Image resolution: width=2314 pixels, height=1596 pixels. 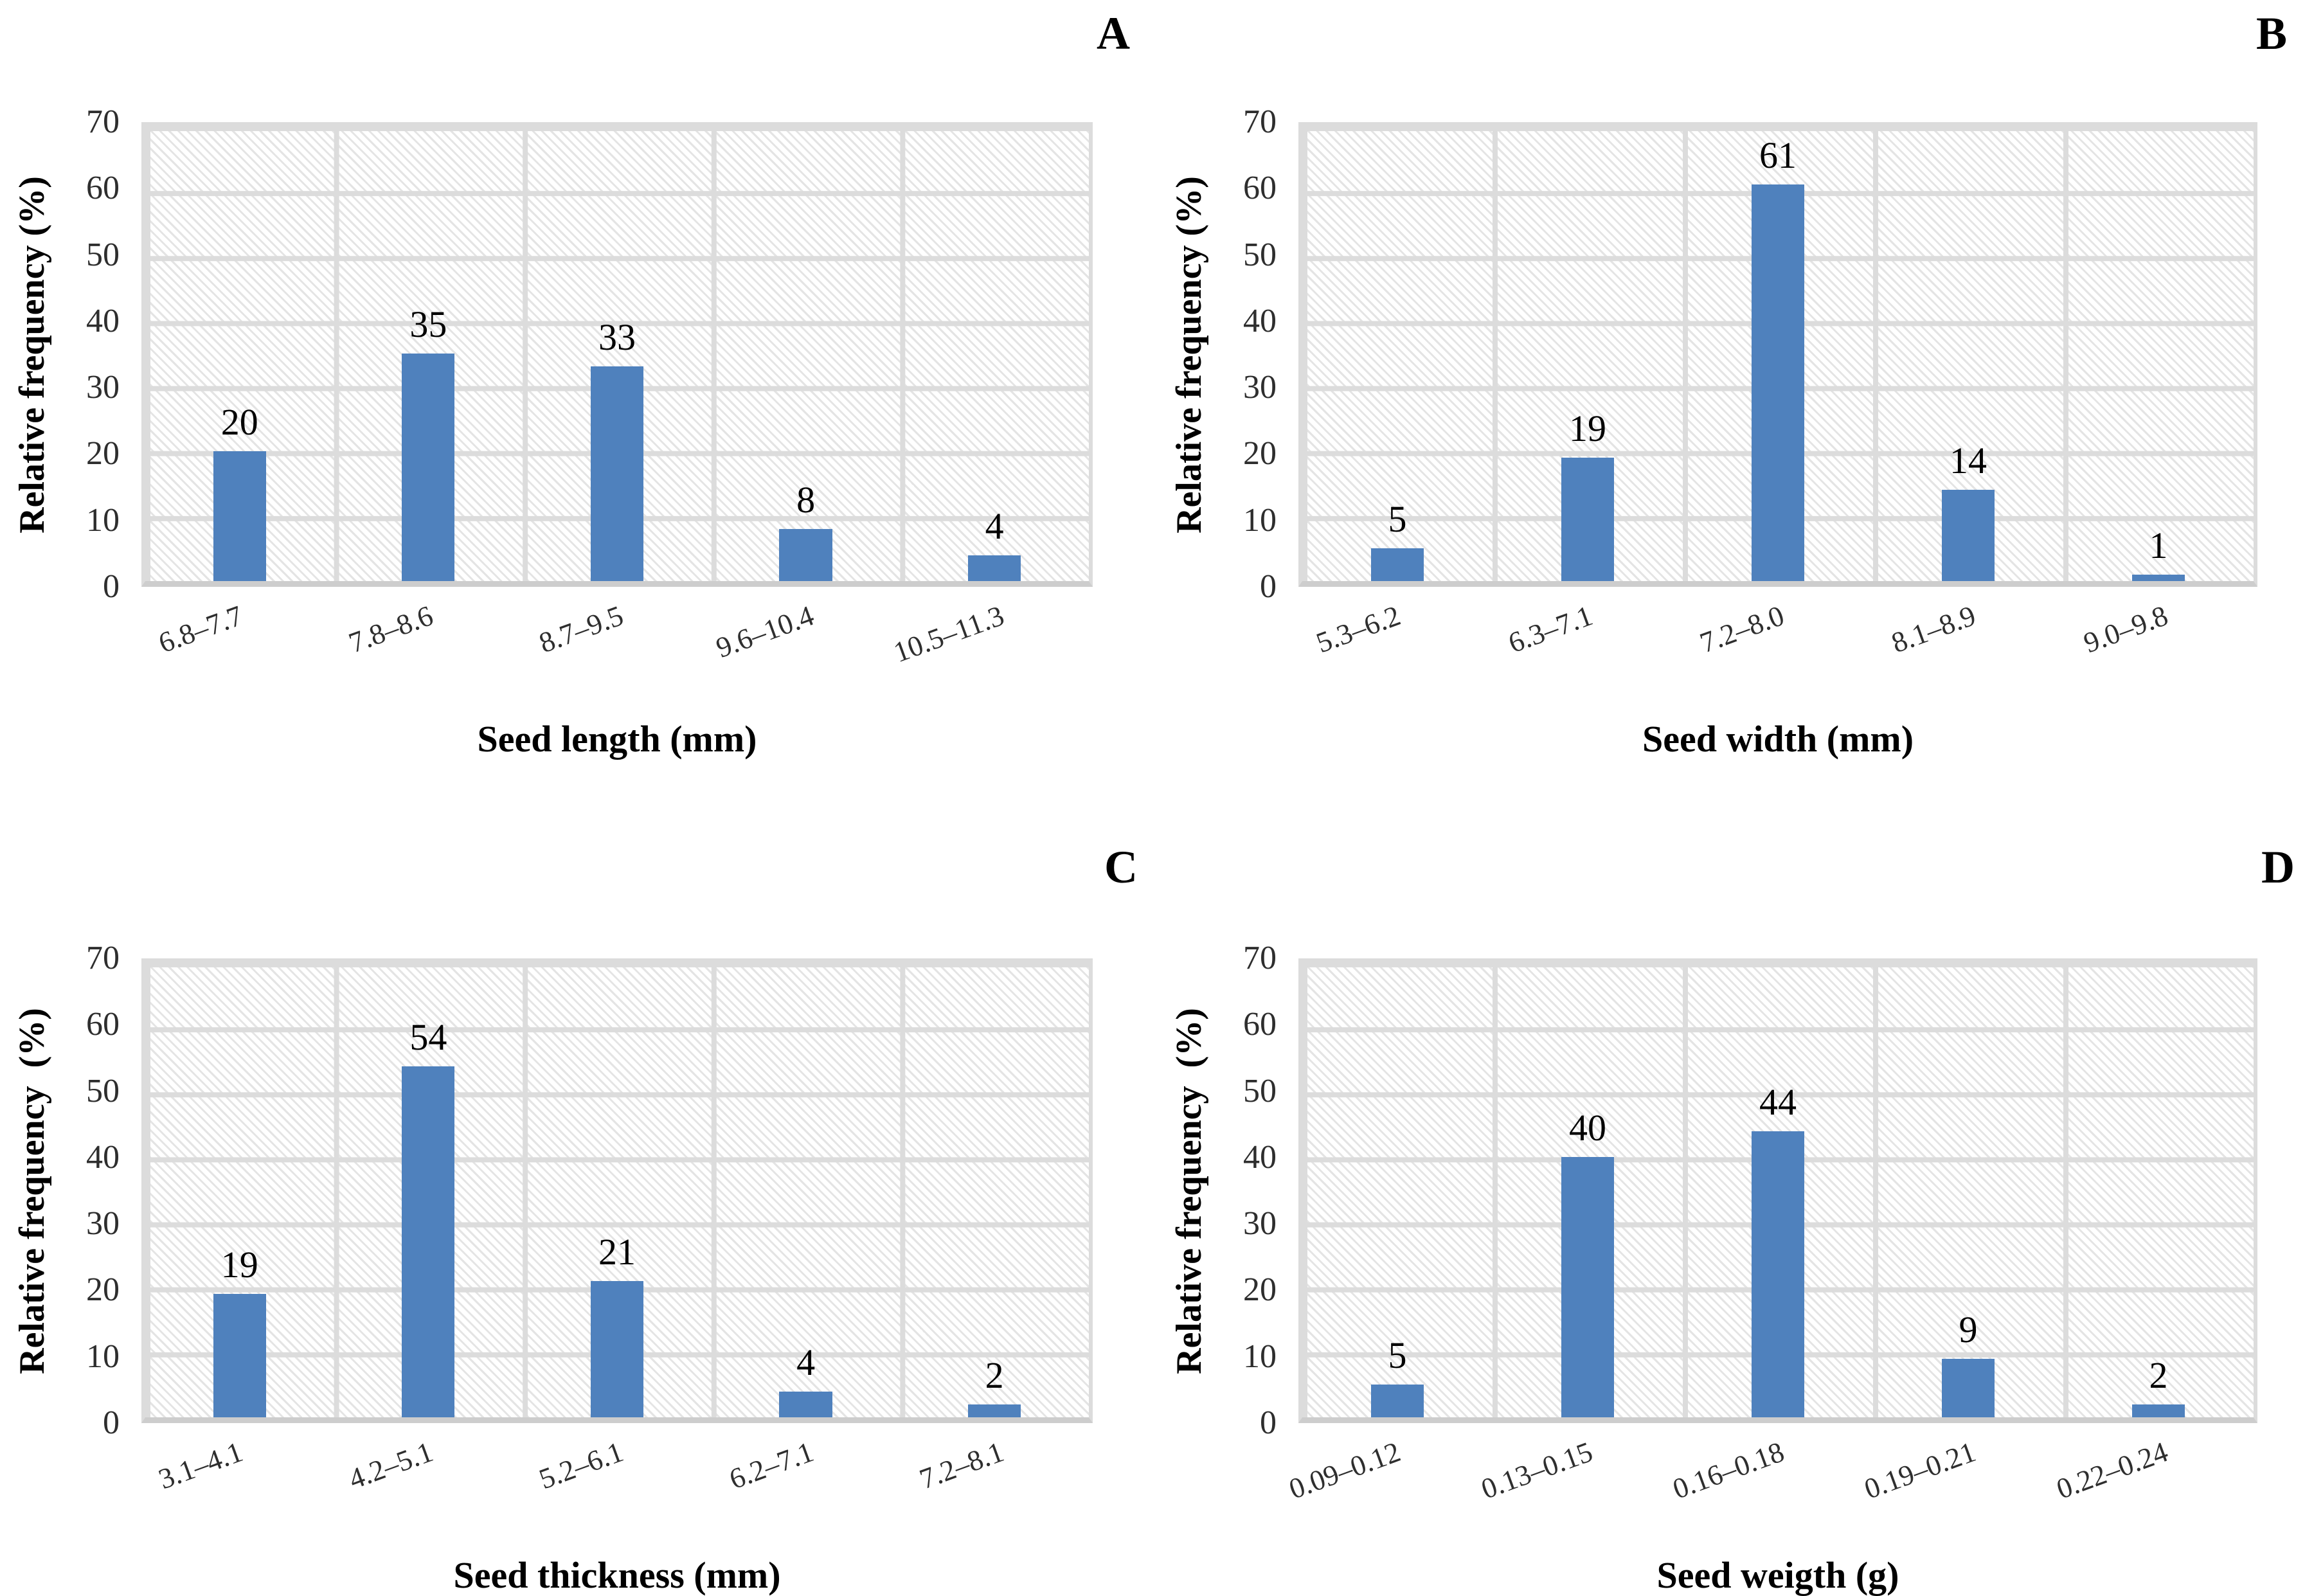 What do you see at coordinates (1358, 629) in the screenshot?
I see `x-tick-label: 5.3–6.2` at bounding box center [1358, 629].